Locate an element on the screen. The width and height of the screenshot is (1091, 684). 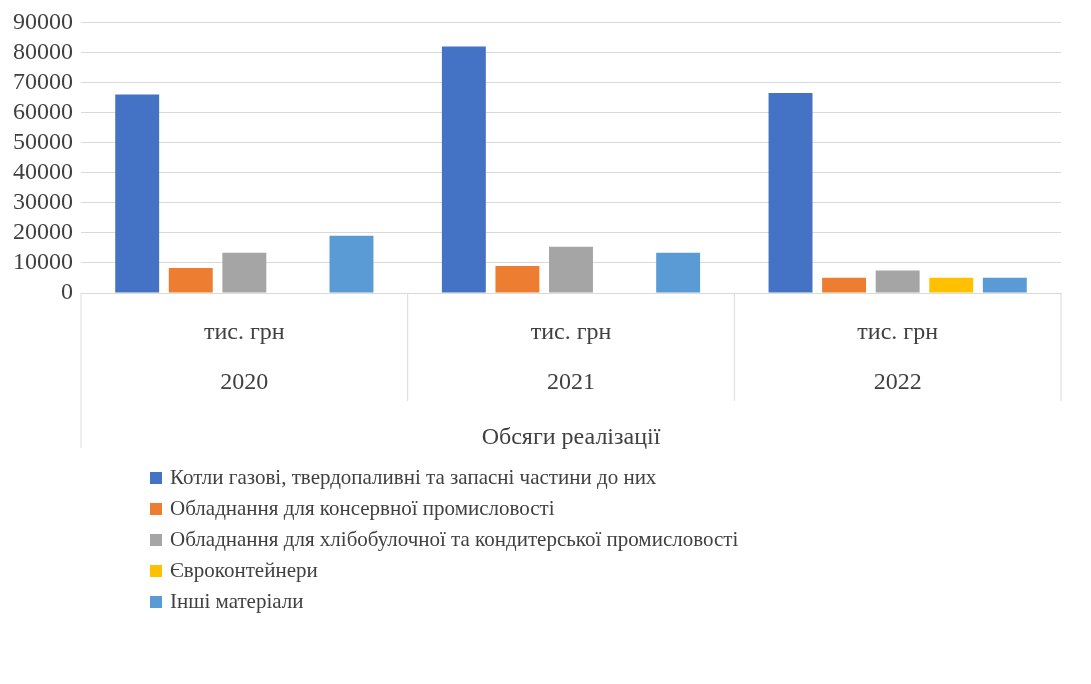
legend-label: Євроконтейнери is located at coordinates (244, 570).